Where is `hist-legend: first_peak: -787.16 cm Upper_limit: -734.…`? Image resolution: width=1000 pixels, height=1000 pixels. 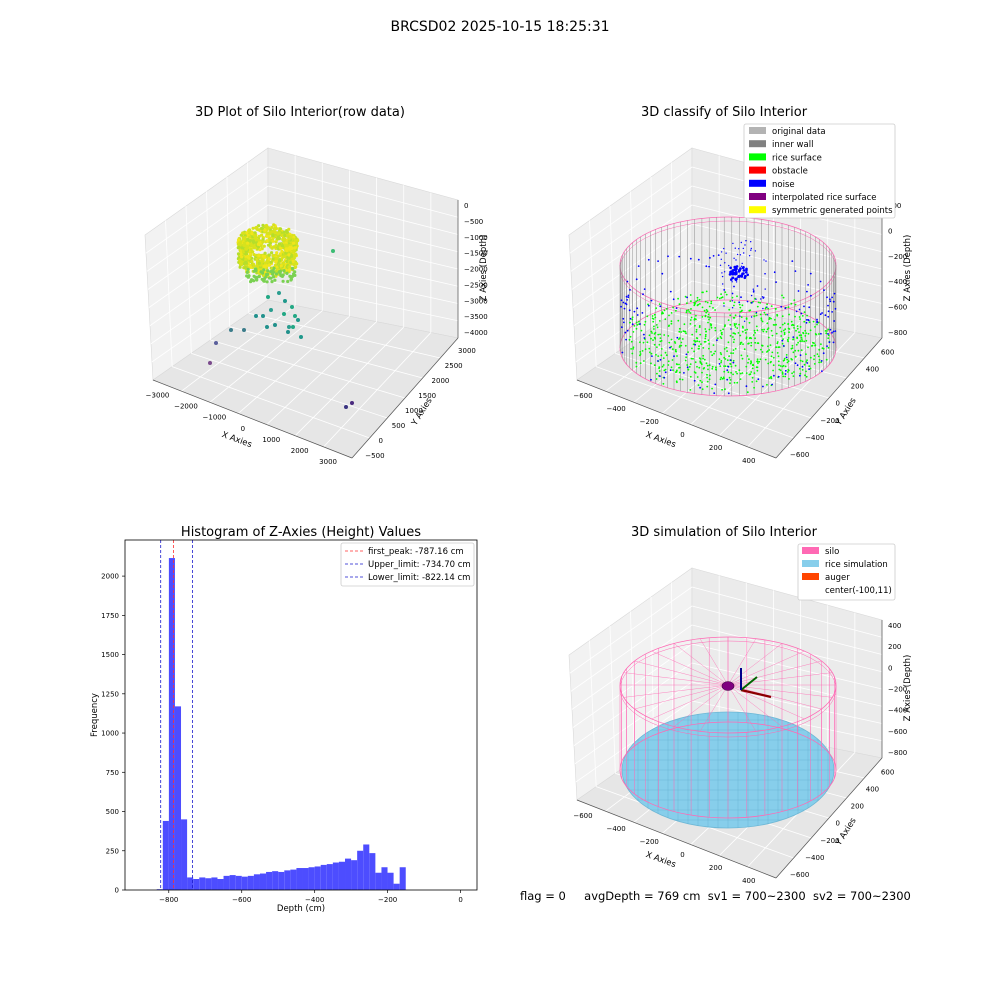
hist-legend: first_peak: -787.16 cm Upper_limit: -734.… is located at coordinates (407, 564).